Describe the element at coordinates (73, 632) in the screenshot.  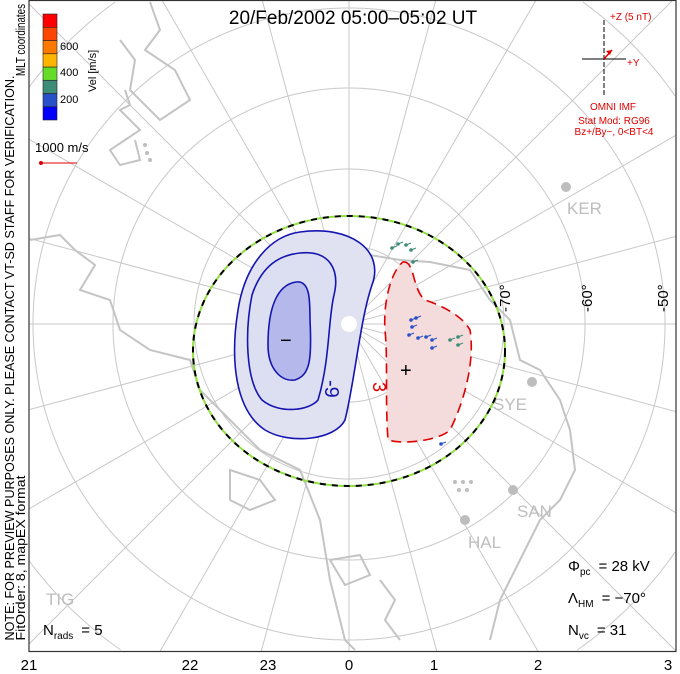
I see `radar-count: Nrads = 5` at that location.